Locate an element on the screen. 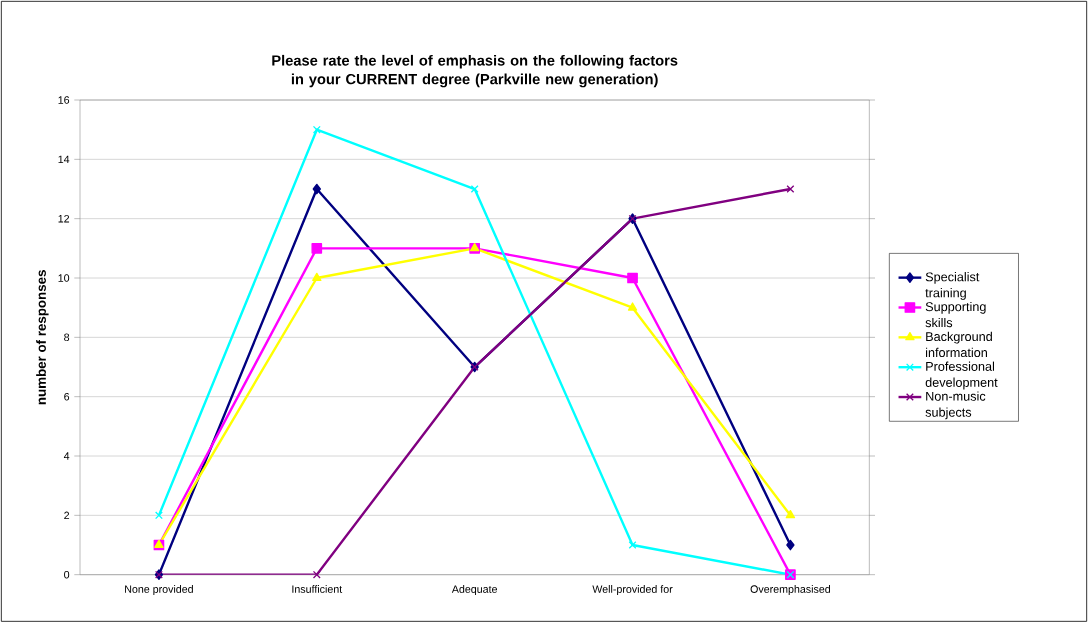 Image resolution: width=1088 pixels, height=623 pixels. y-tick-label: 12 is located at coordinates (64, 219).